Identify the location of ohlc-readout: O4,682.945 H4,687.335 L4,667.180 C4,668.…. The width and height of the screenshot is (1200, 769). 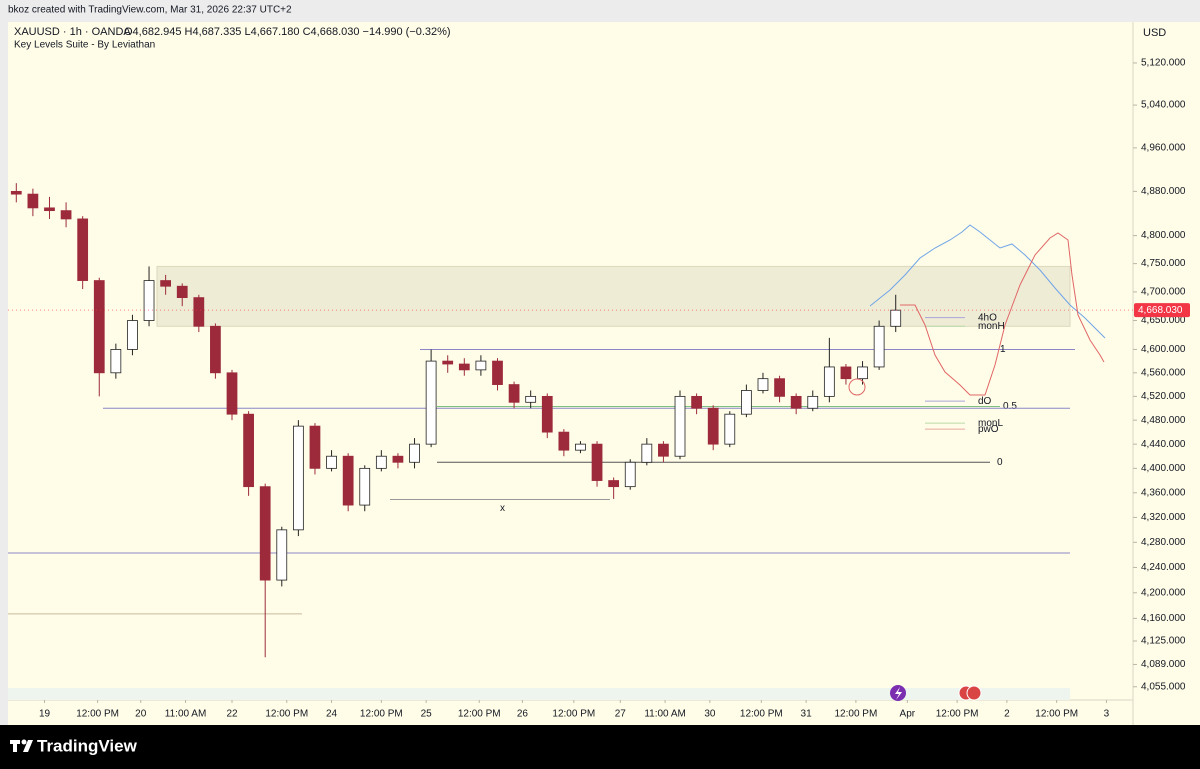
(287, 32).